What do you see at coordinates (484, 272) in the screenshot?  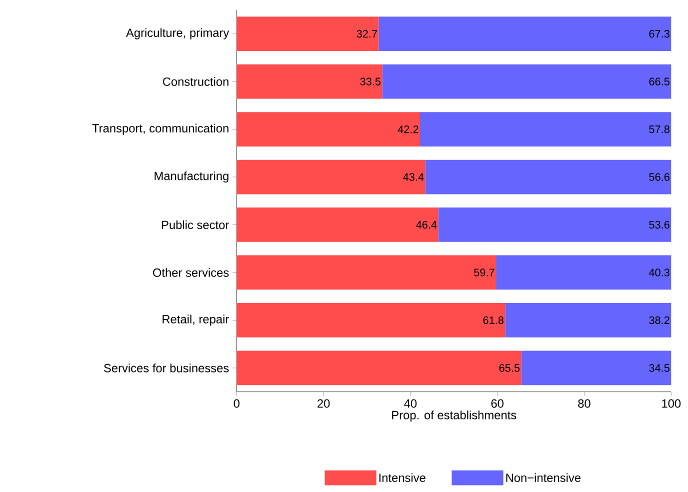 I see `data-label: 59.7` at bounding box center [484, 272].